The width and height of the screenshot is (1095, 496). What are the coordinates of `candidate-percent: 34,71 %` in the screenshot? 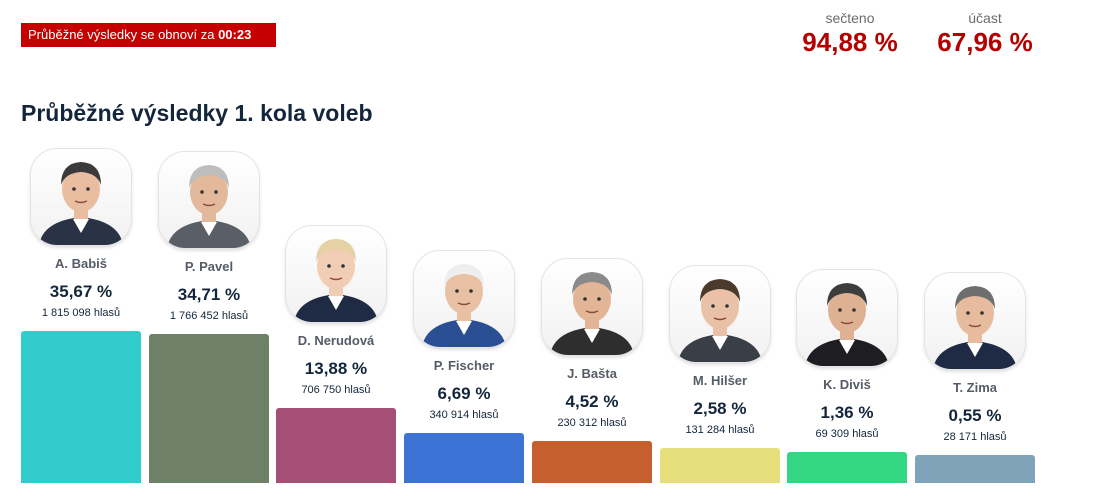 It's located at (209, 294).